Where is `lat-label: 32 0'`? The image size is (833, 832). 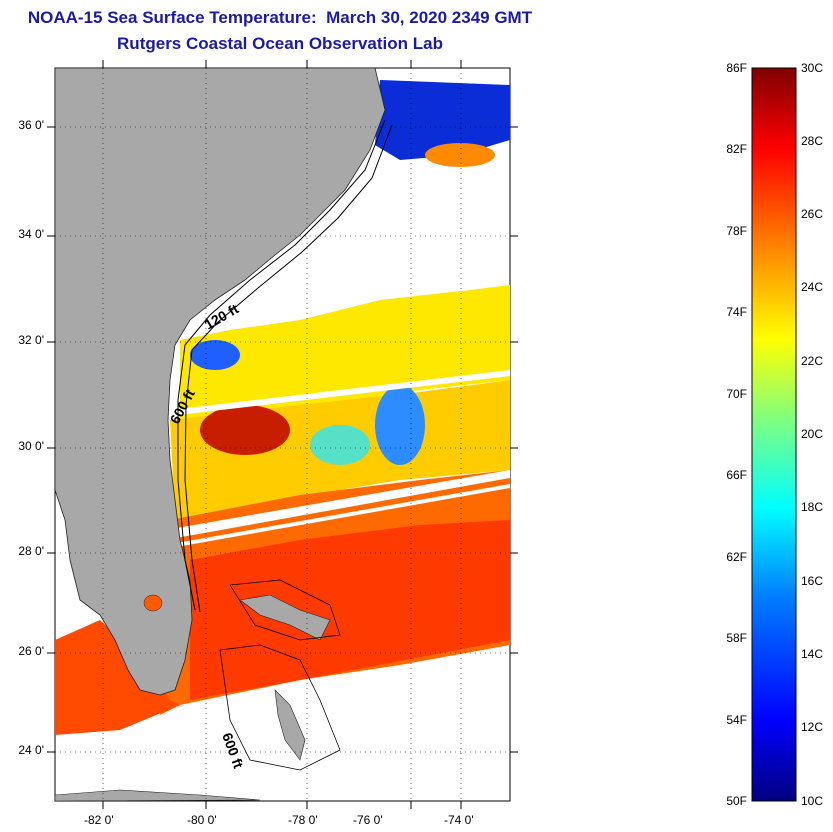
lat-label: 32 0' is located at coordinates (31, 340).